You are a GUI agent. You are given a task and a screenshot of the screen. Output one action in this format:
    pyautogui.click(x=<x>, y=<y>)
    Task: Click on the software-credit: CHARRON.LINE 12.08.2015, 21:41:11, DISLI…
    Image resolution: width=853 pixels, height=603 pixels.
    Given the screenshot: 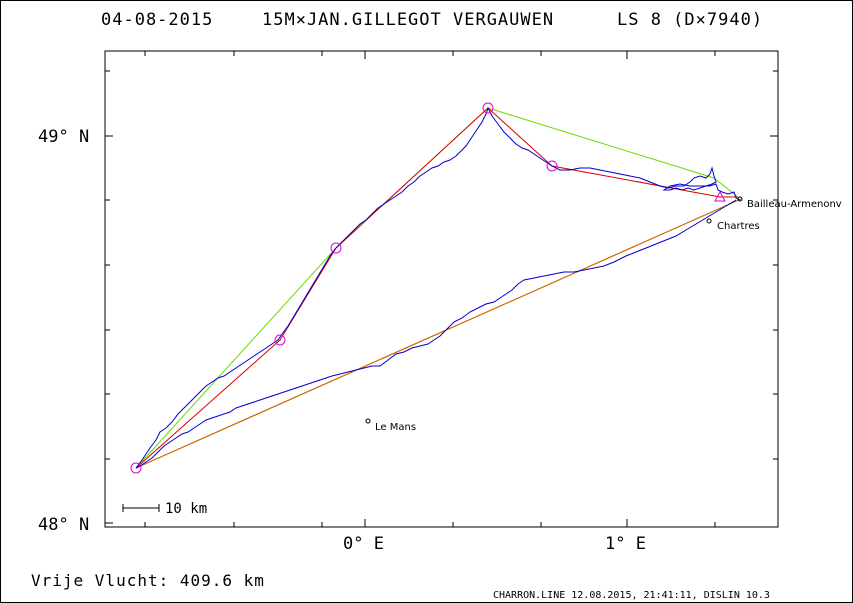 What is the action you would take?
    pyautogui.click(x=631, y=595)
    